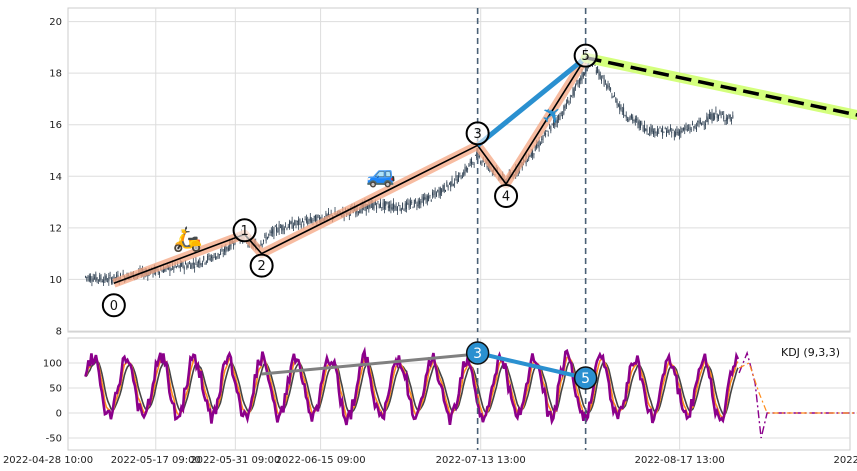 This screenshot has height=471, width=857. Describe the element at coordinates (235, 460) in the screenshot. I see `x-tick: 2022-05-31 09:00` at that location.